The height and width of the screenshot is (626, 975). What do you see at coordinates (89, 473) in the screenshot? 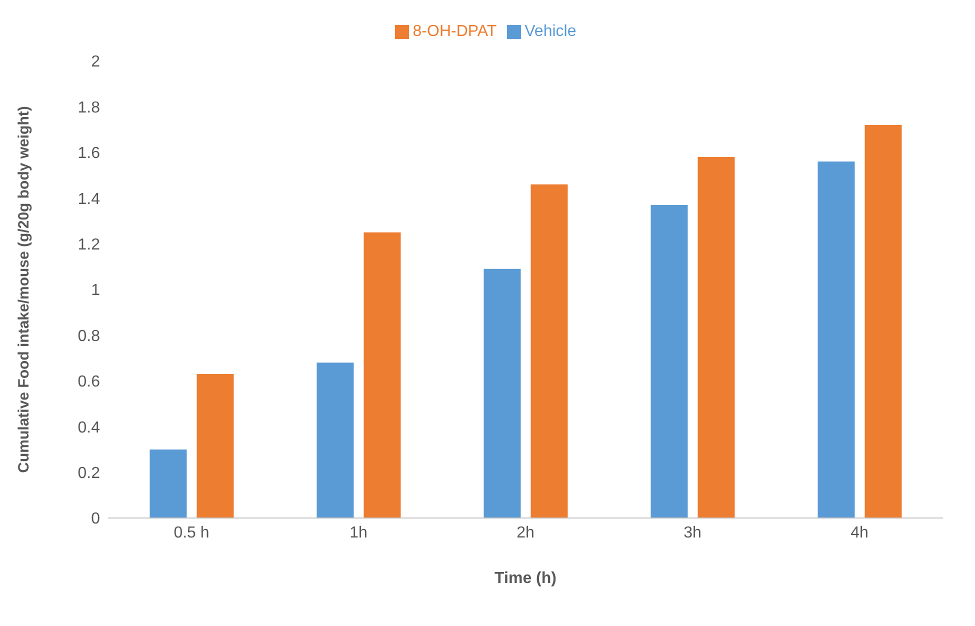
I see `y-tick-label: 0.2` at bounding box center [89, 473].